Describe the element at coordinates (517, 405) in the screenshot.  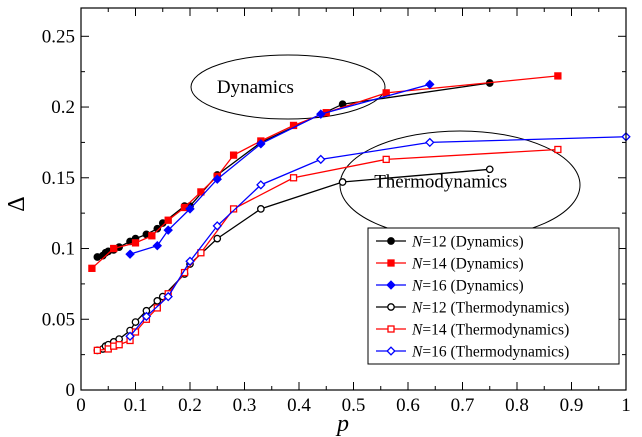
I see `x-tick-label: 0.8` at that location.